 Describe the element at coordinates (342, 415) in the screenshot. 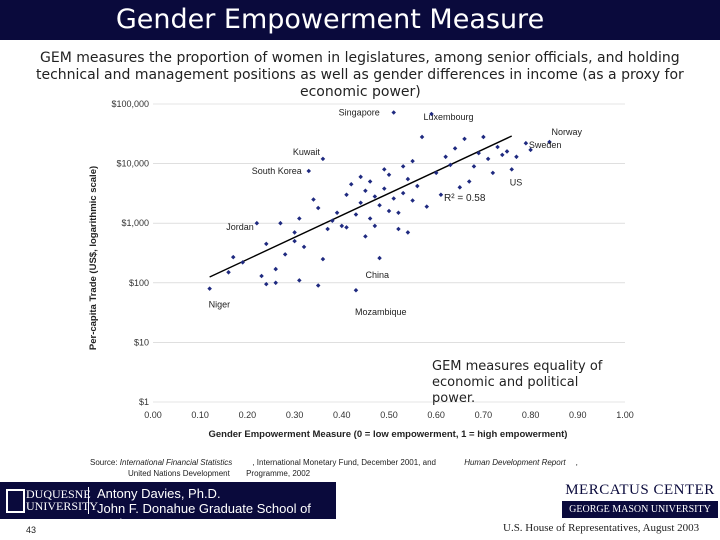

I see `x-tick-label: 0.40` at that location.